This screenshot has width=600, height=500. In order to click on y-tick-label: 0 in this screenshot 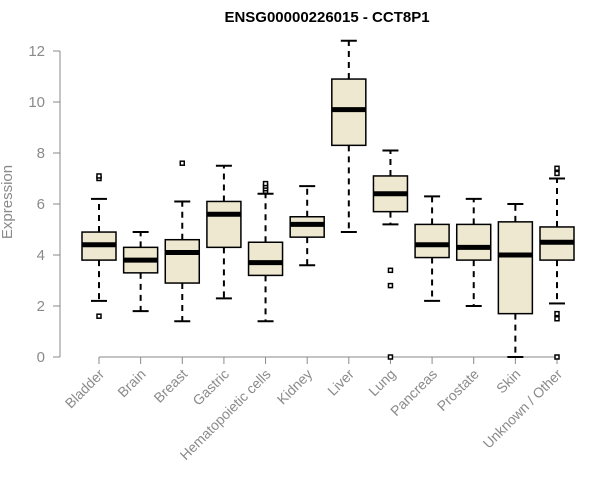, I will do `click(41, 357)`.